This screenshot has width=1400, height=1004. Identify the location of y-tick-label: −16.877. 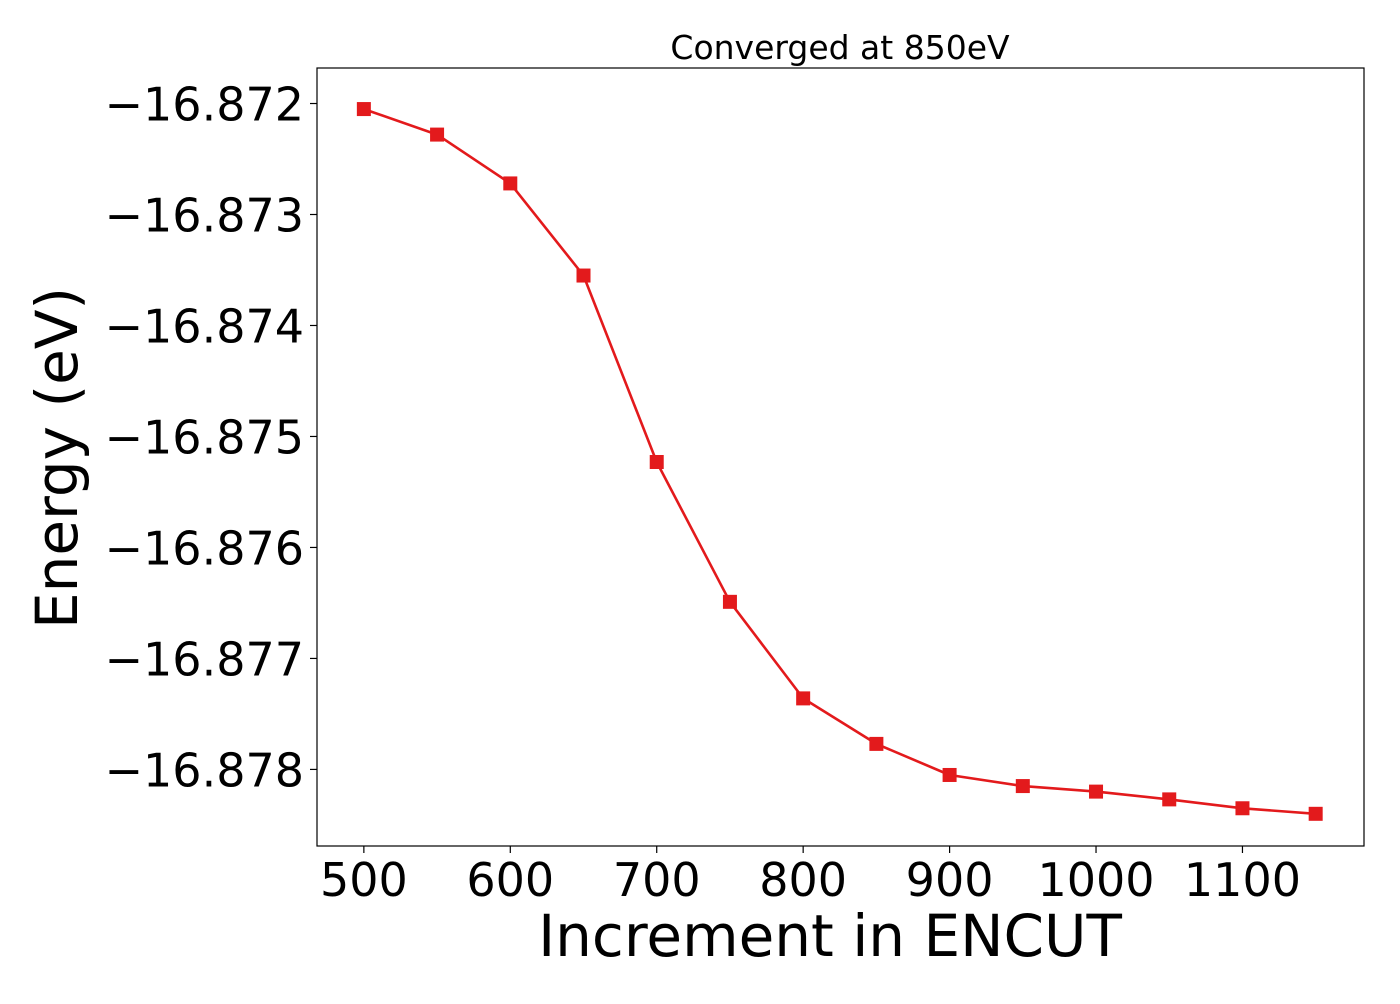
(205, 659).